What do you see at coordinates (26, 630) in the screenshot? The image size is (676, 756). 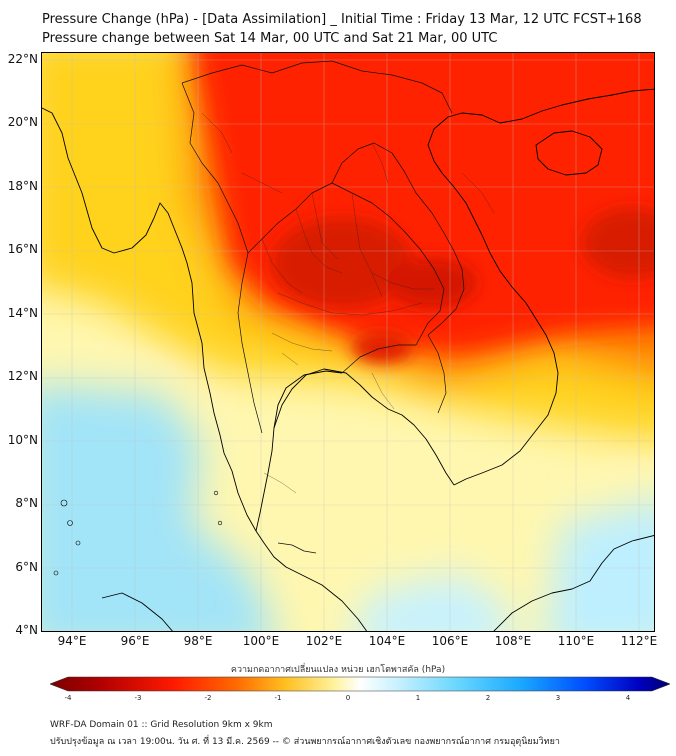 I see `lat-label-4n: 4°N` at bounding box center [26, 630].